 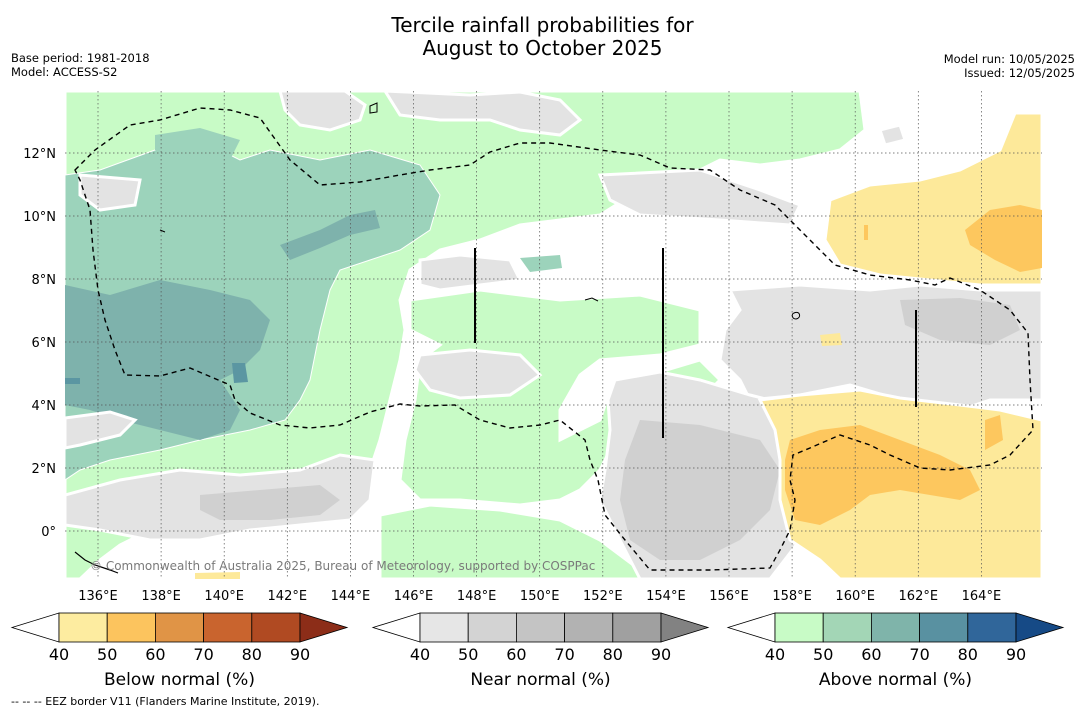 I want to click on lon-label-7: 150°E, so click(x=540, y=596).